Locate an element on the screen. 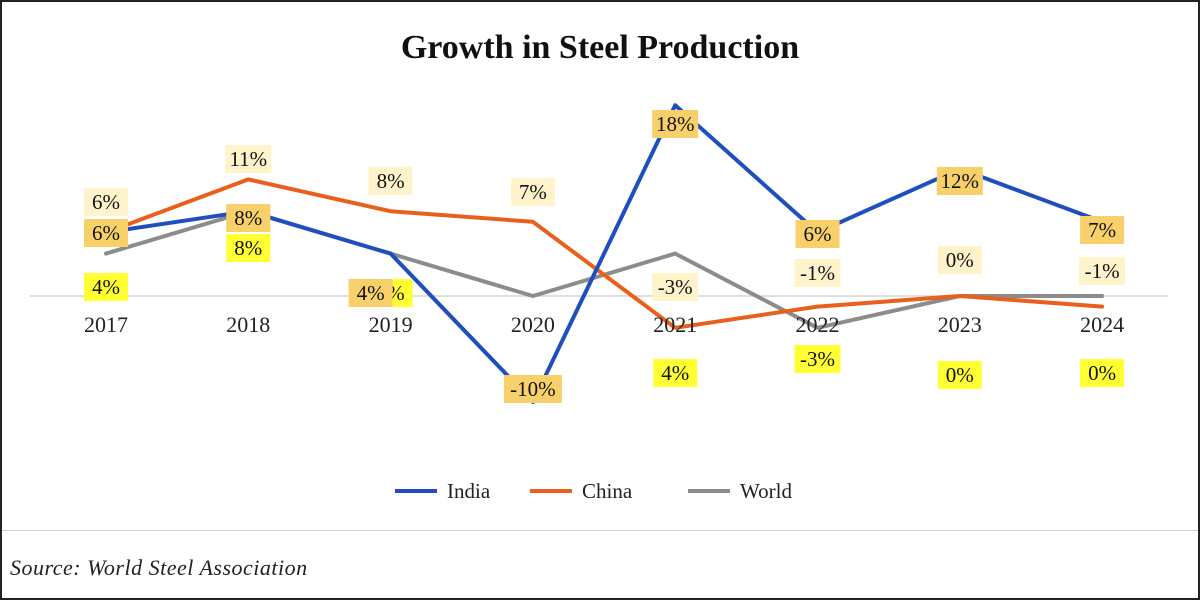 This screenshot has width=1200, height=600. data-point-world-2022 is located at coordinates (817, 328).